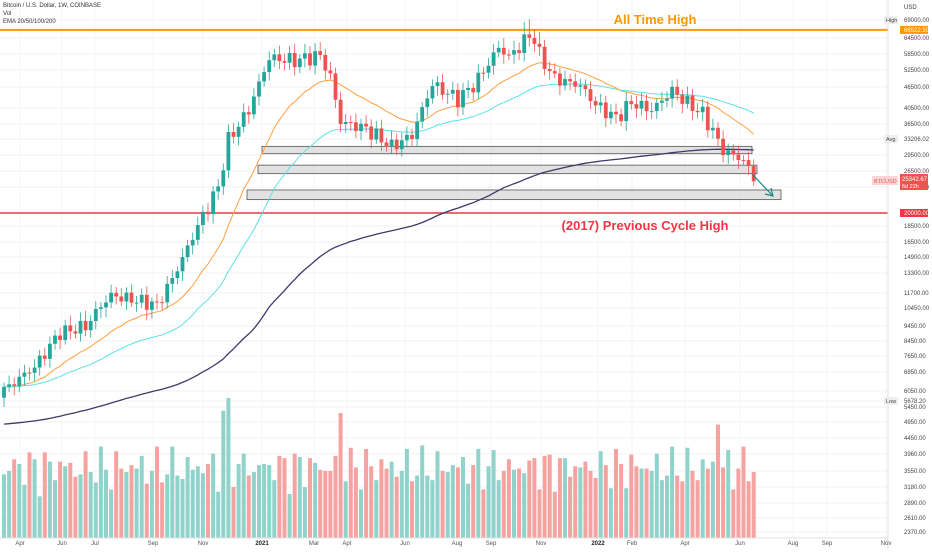 Image resolution: width=932 pixels, height=555 pixels. Describe the element at coordinates (405, 544) in the screenshot. I see `time-tick-label: Jun` at that location.